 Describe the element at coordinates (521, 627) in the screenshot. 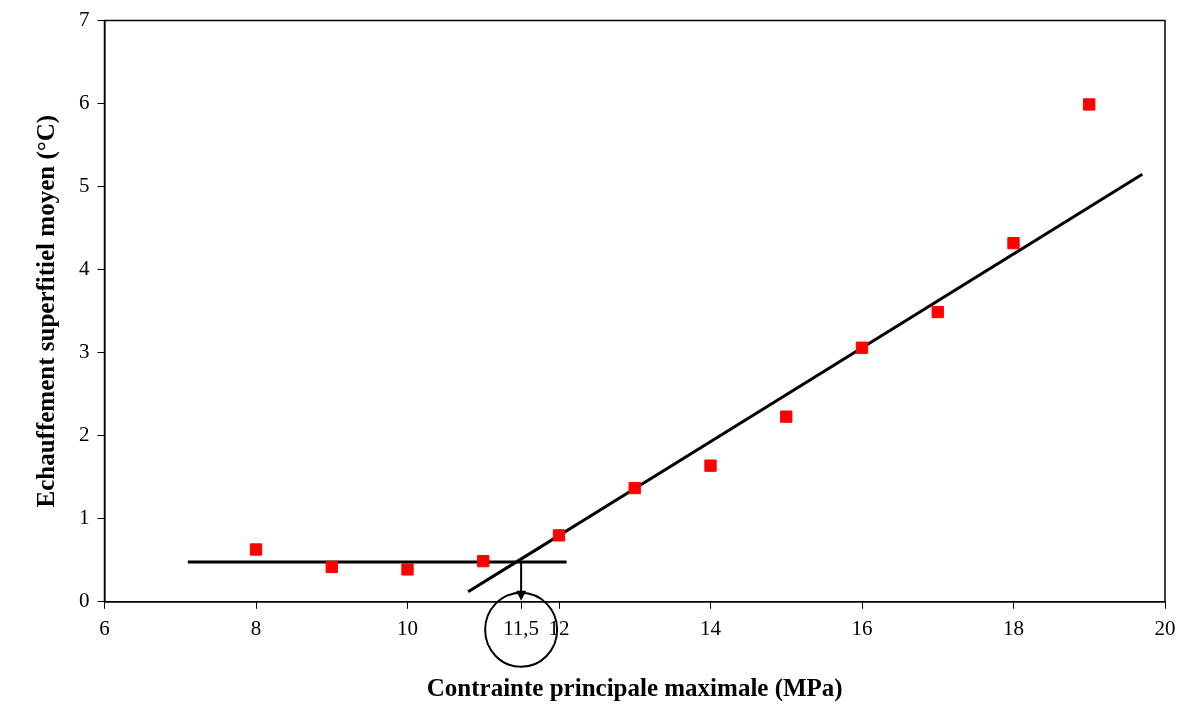

I see `x-tick-label: 11,5` at that location.